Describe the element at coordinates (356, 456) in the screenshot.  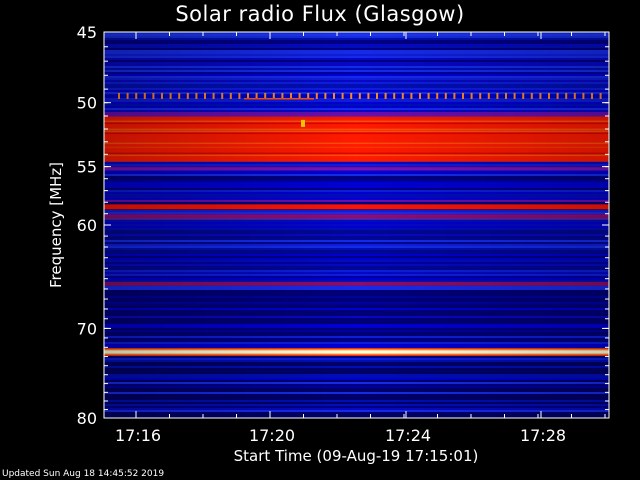
I see `x-axis-label: Start Time (09-Aug-19 17:15:01)` at that location.